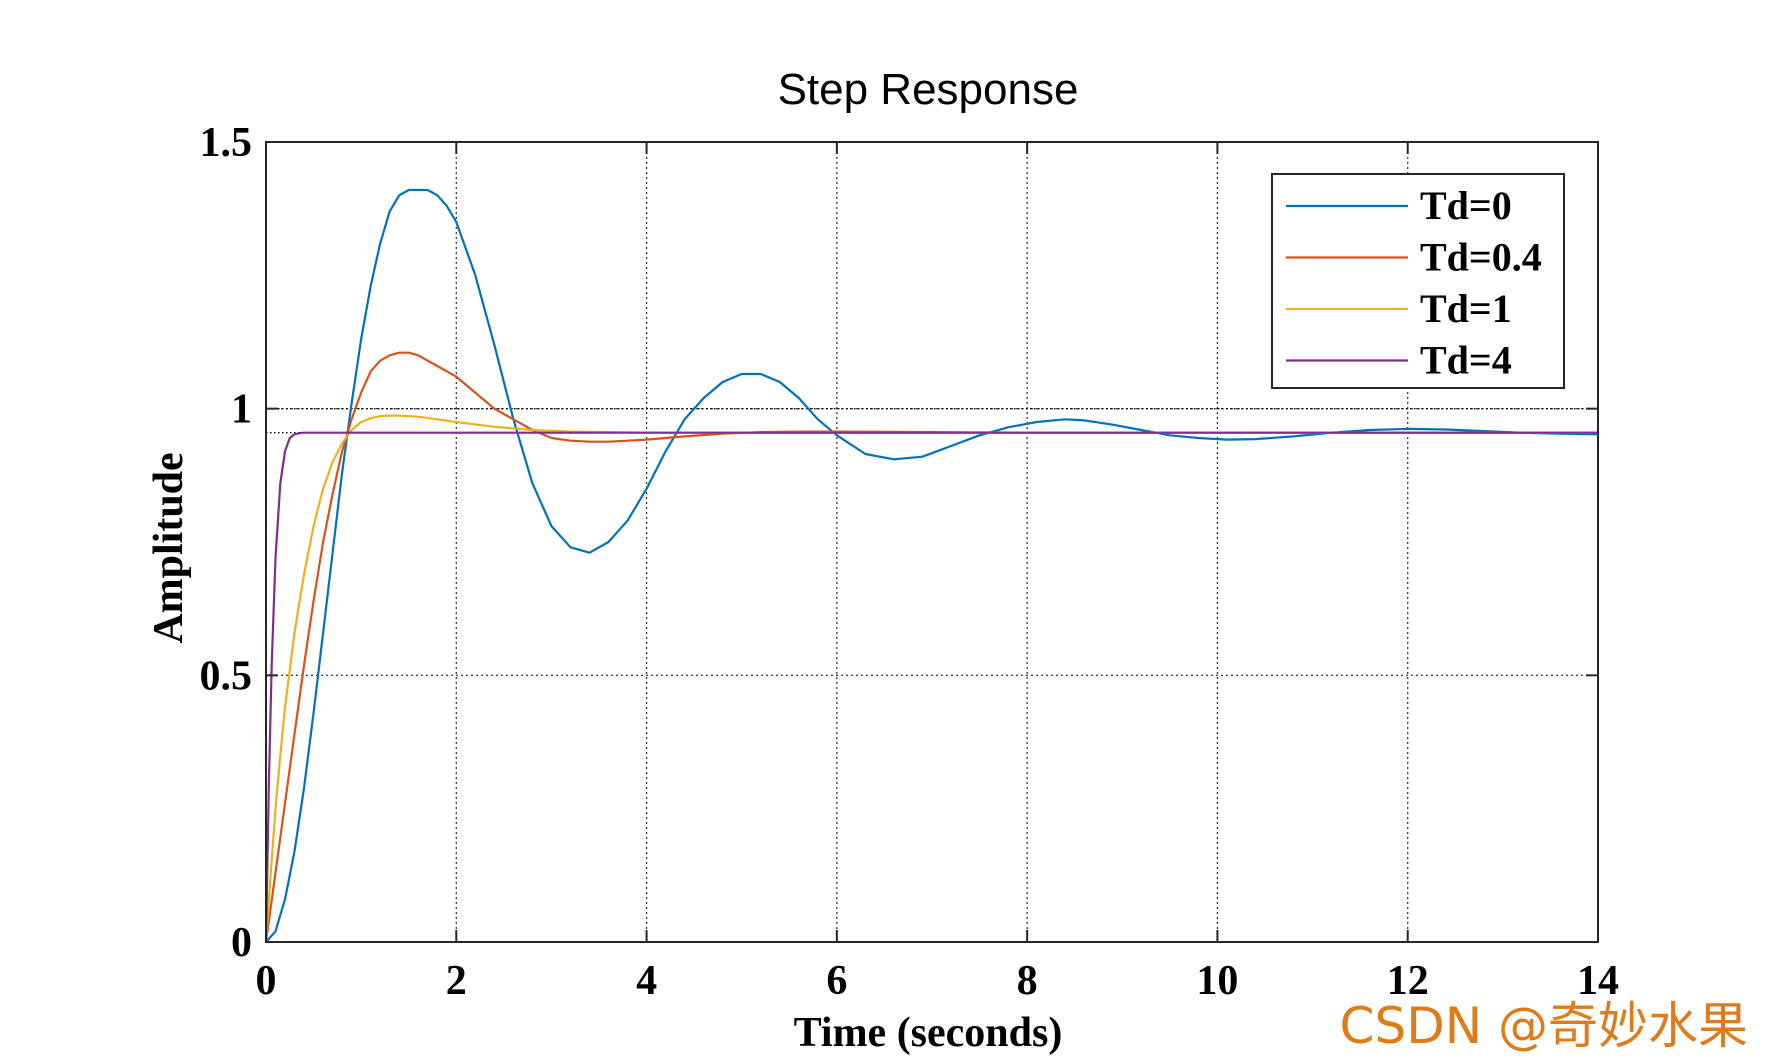 This screenshot has width=1772, height=1063. What do you see at coordinates (266, 981) in the screenshot?
I see `x-tick-label: 0` at bounding box center [266, 981].